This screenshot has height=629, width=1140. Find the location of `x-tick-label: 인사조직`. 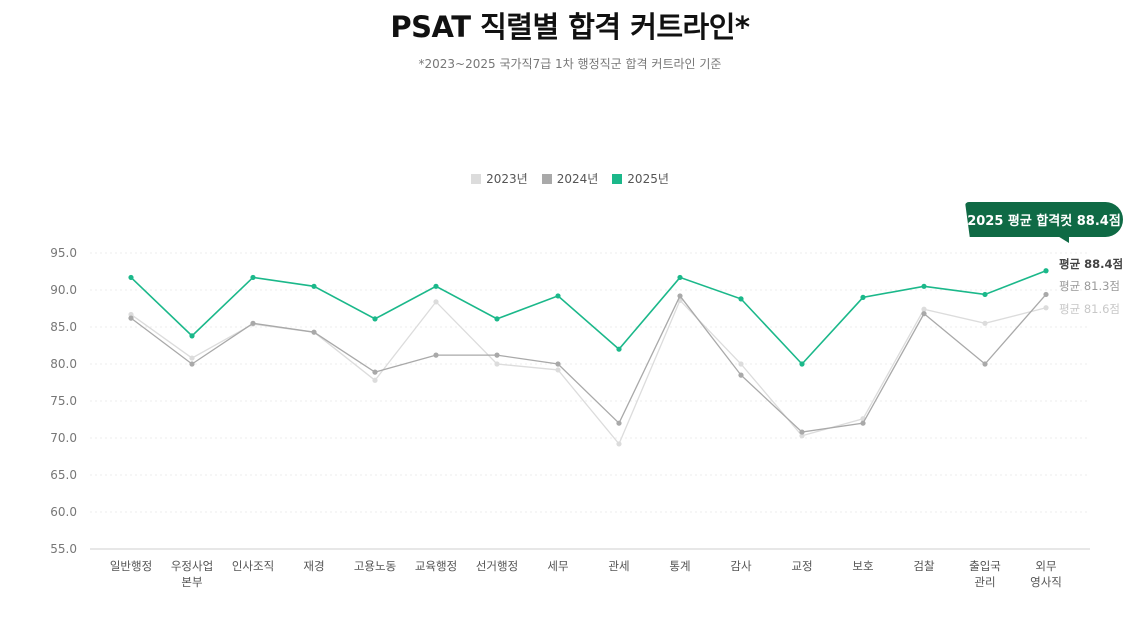

x-tick-label: 인사조직 is located at coordinates (253, 566).